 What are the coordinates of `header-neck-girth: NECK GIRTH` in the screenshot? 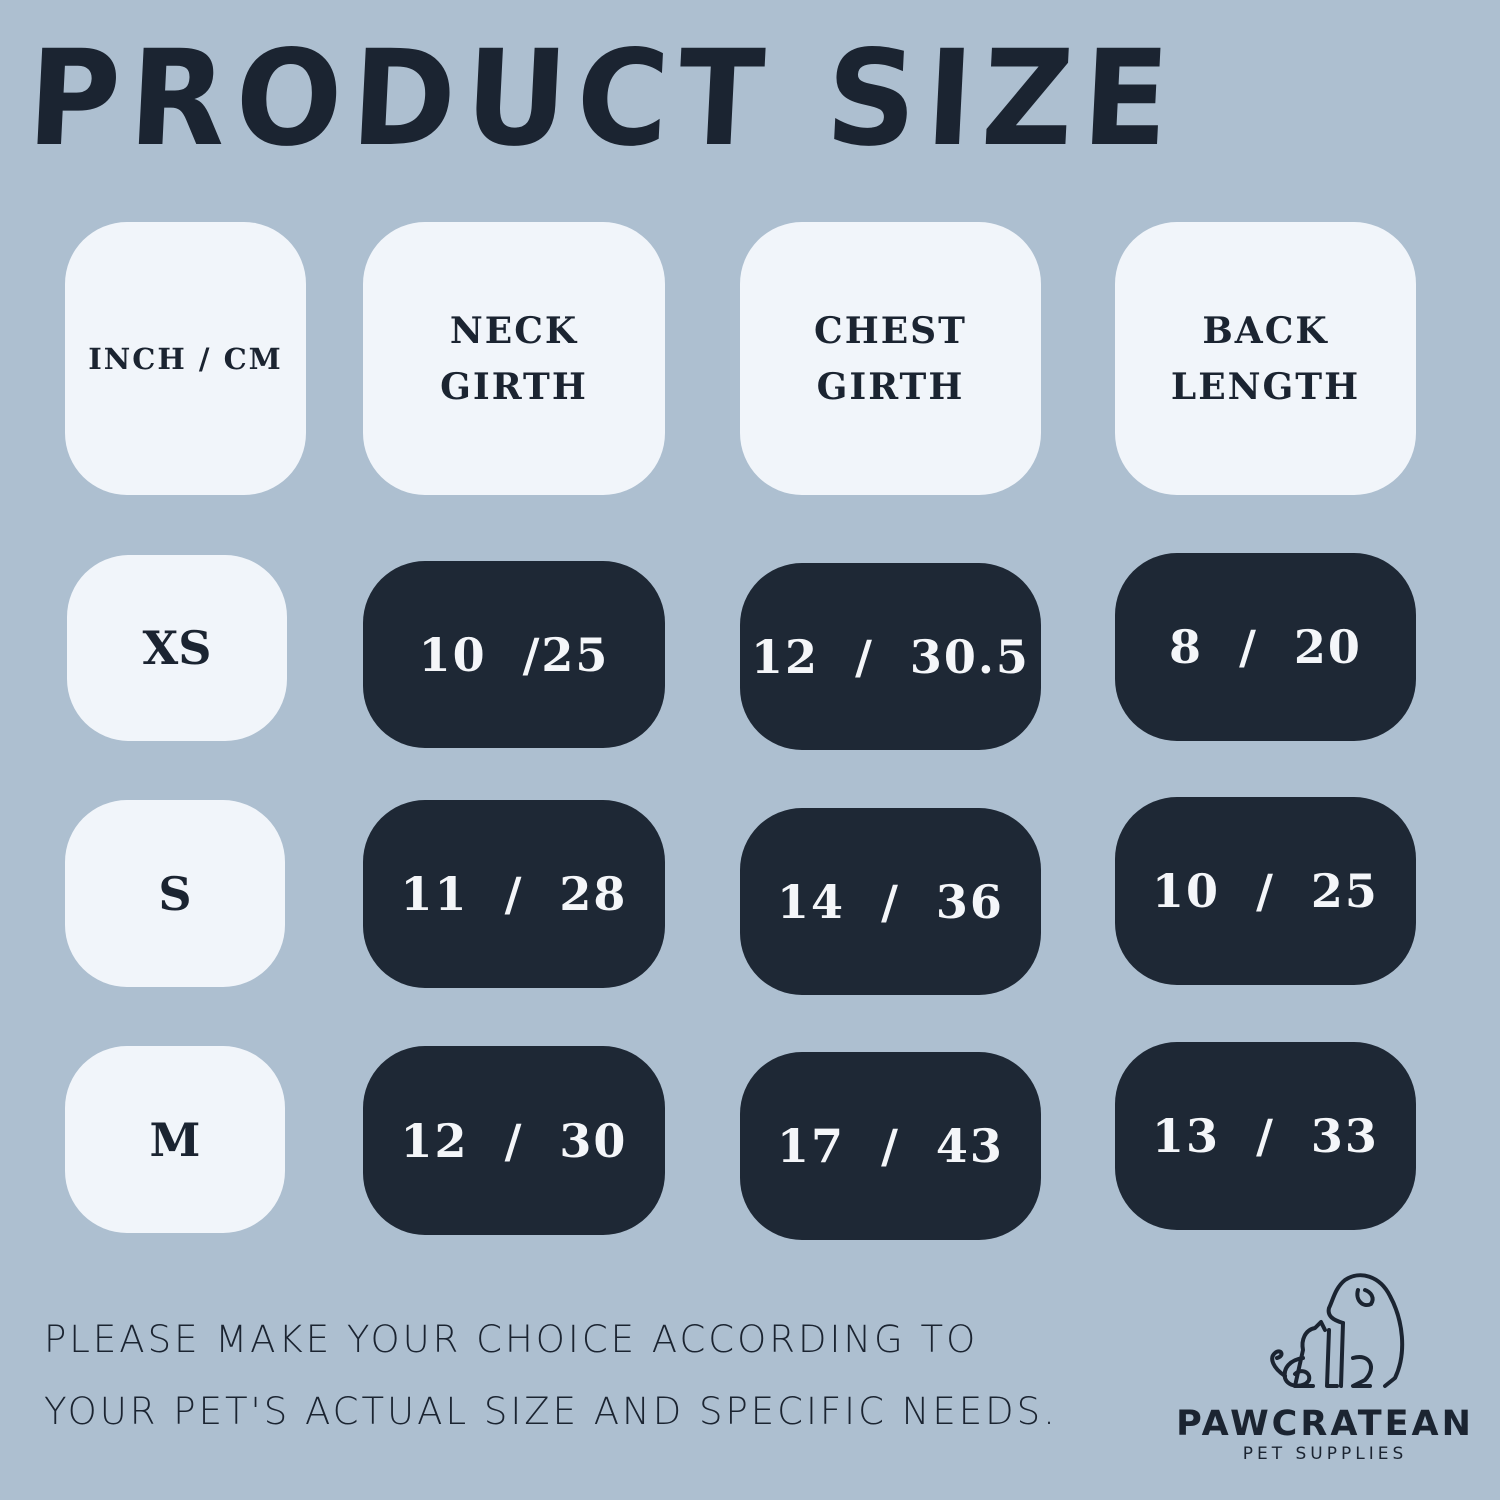 It's located at (514, 358).